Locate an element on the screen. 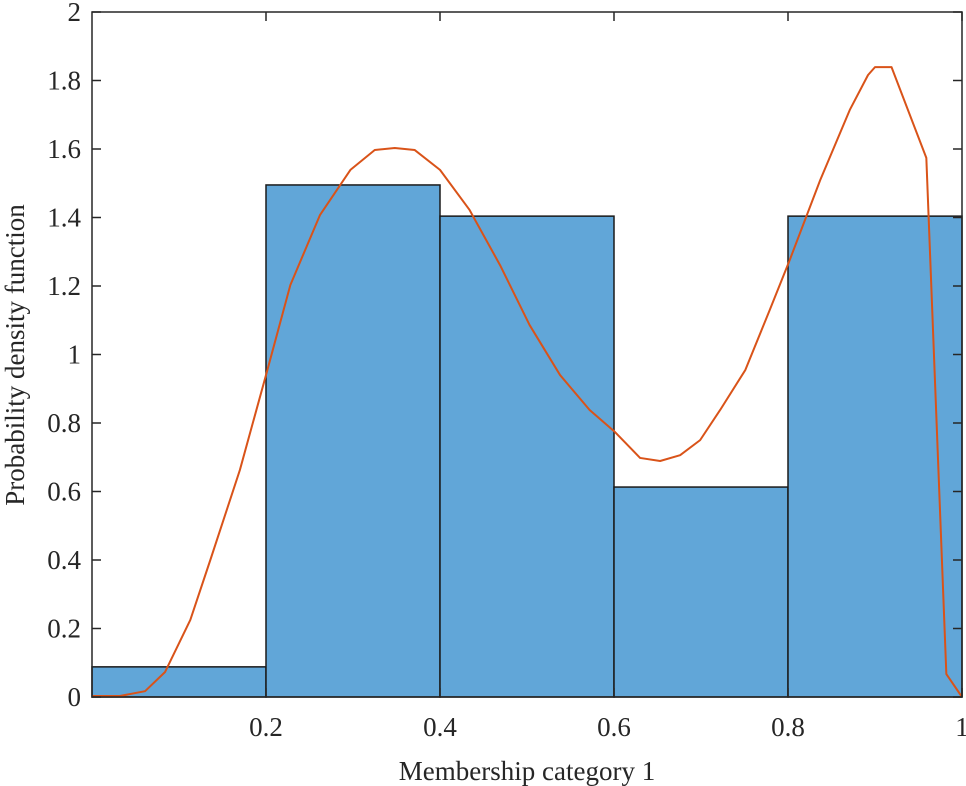  y-tick-label: 0.4 is located at coordinates (64, 560).